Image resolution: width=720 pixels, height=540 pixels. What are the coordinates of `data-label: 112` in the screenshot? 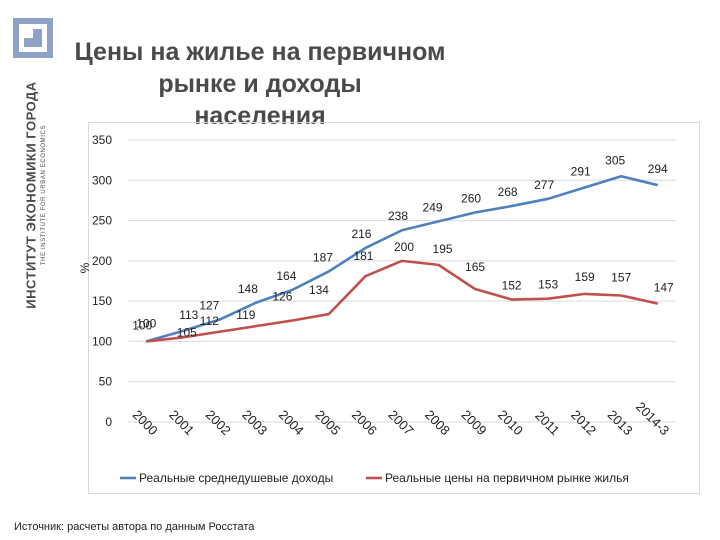 It's located at (209, 321).